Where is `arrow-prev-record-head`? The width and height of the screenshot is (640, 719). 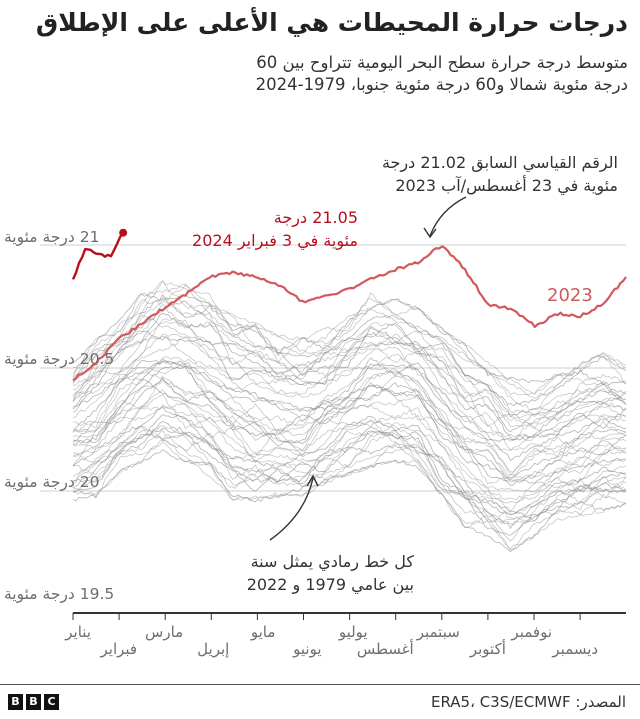
arrow-prev-record-head is located at coordinates (430, 233).